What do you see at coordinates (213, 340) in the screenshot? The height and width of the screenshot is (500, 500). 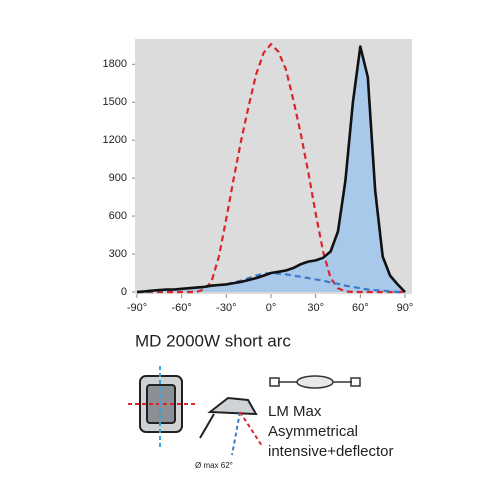 I see `model-name: MD 2000W short arc` at bounding box center [213, 340].